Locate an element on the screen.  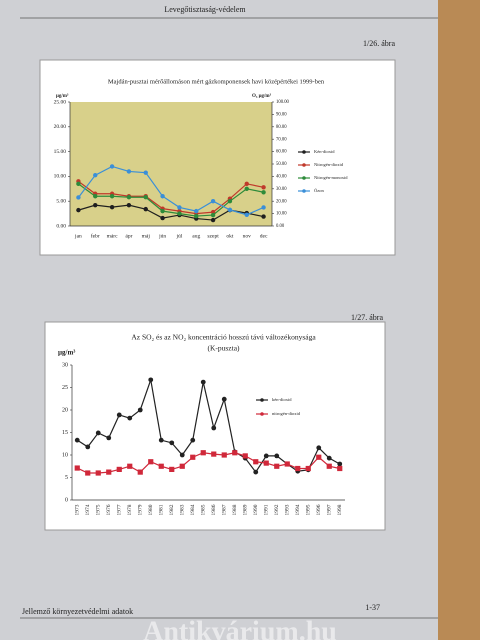
x-tick-label: okt is located at coordinates (230, 236).